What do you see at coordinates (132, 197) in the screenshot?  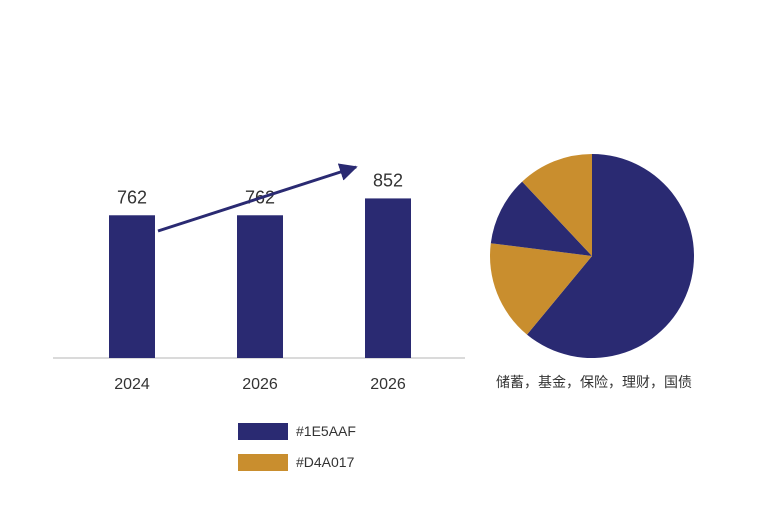 I see `data-label: 762` at bounding box center [132, 197].